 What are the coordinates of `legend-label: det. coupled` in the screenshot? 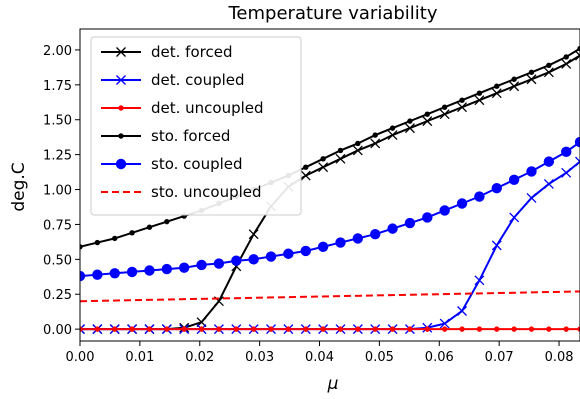 It's located at (198, 80).